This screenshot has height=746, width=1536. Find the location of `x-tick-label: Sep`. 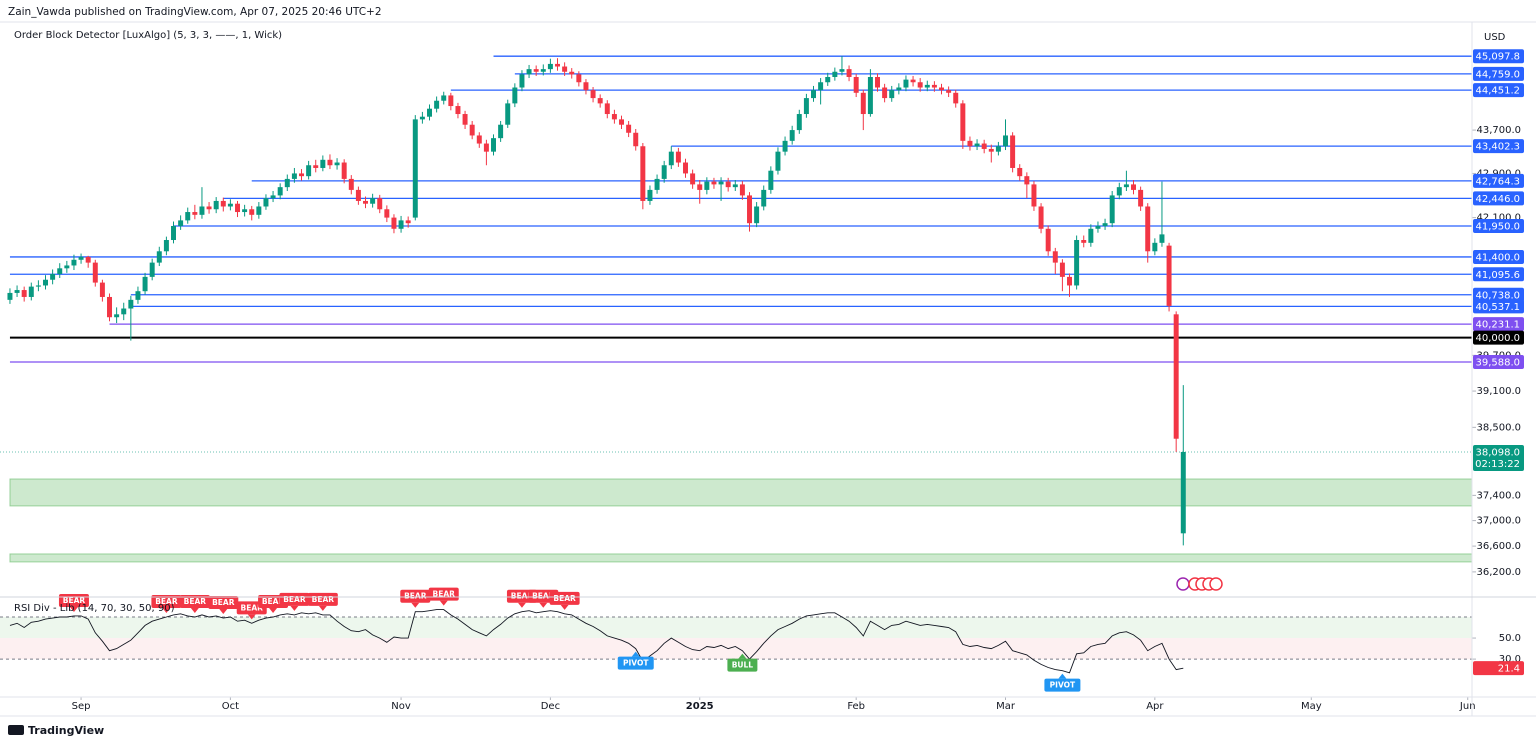

x-tick-label: Sep is located at coordinates (81, 706).